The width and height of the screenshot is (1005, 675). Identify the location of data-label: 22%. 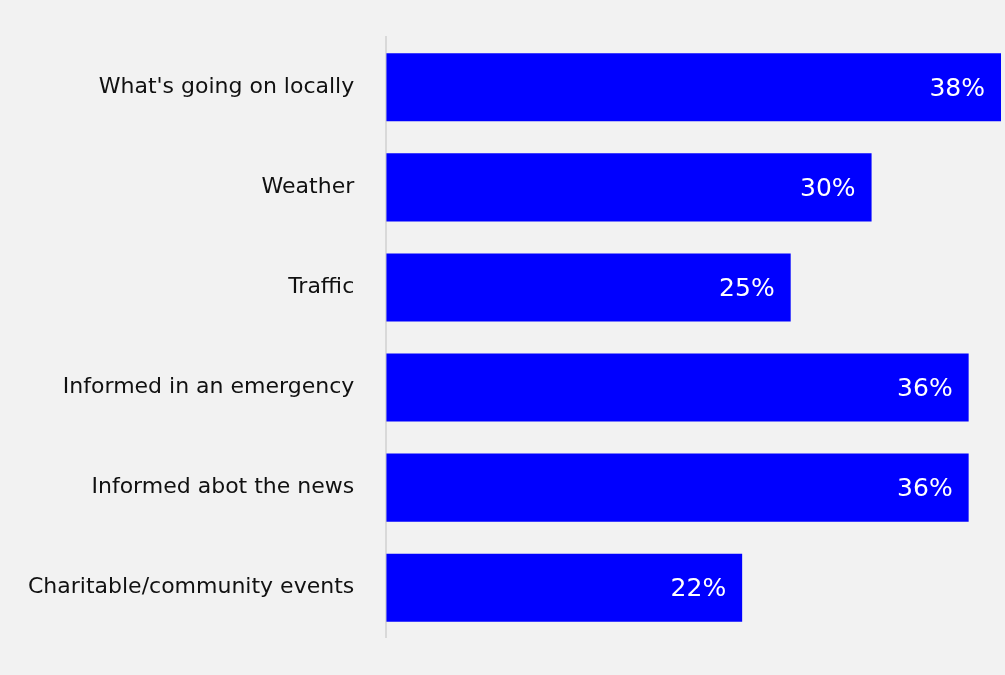
(698, 588).